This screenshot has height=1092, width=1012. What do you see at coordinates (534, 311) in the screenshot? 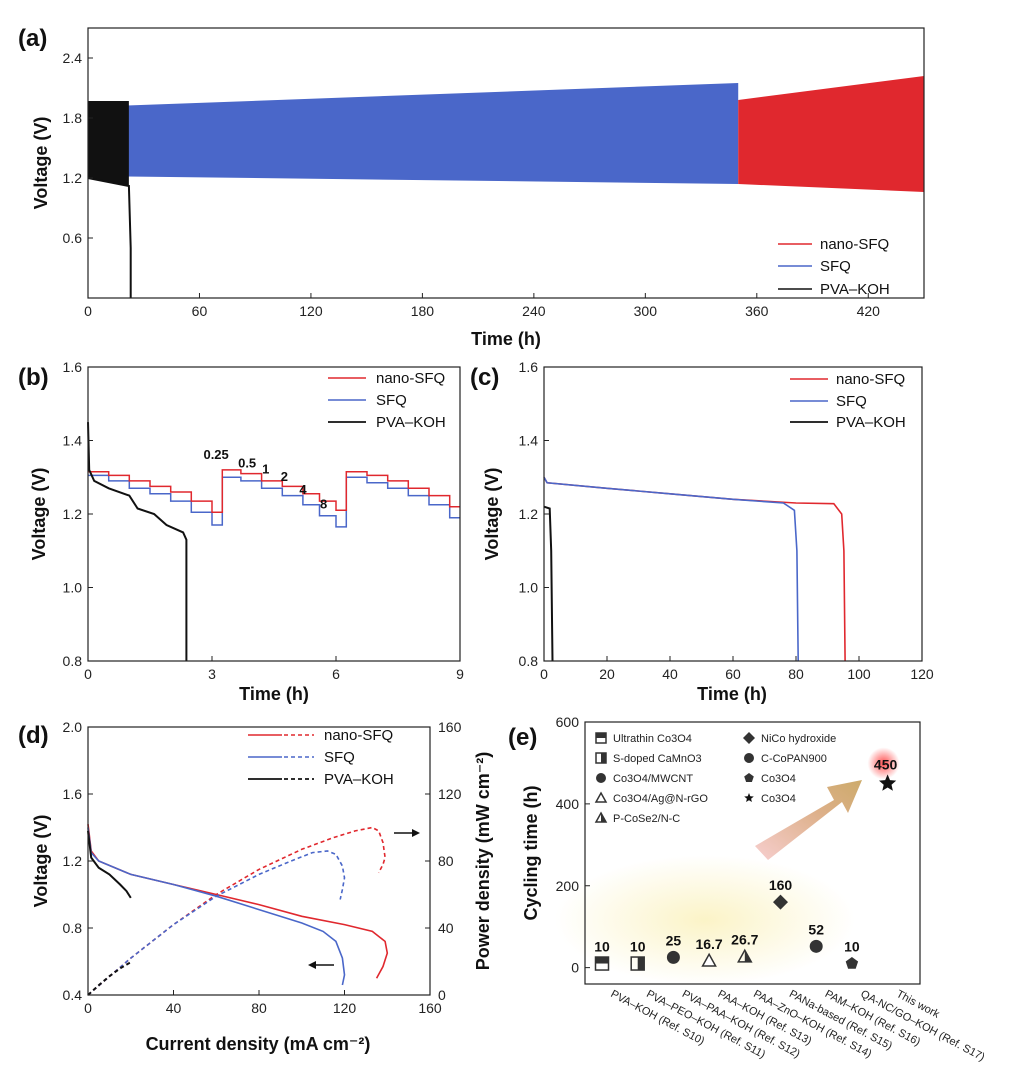
I see `x-tick-label: 240` at bounding box center [534, 311].